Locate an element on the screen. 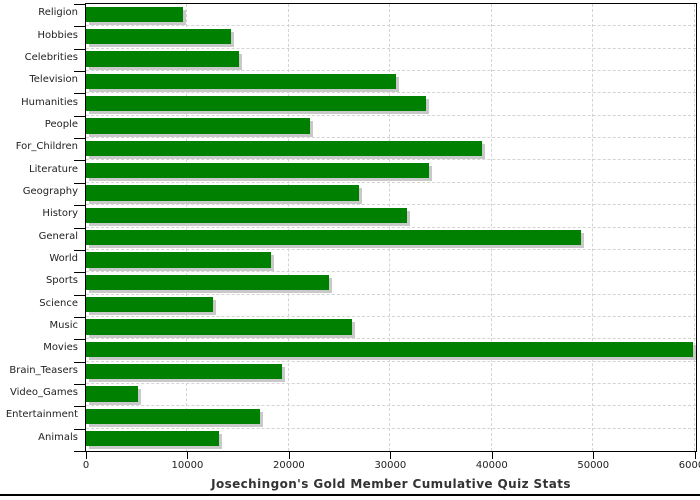 The image size is (700, 500). bar-science is located at coordinates (149, 305).